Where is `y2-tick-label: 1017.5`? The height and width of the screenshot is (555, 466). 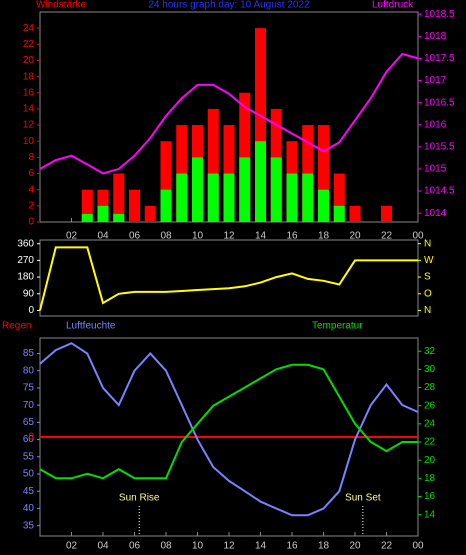
y2-tick-label: 1017.5 is located at coordinates (439, 58).